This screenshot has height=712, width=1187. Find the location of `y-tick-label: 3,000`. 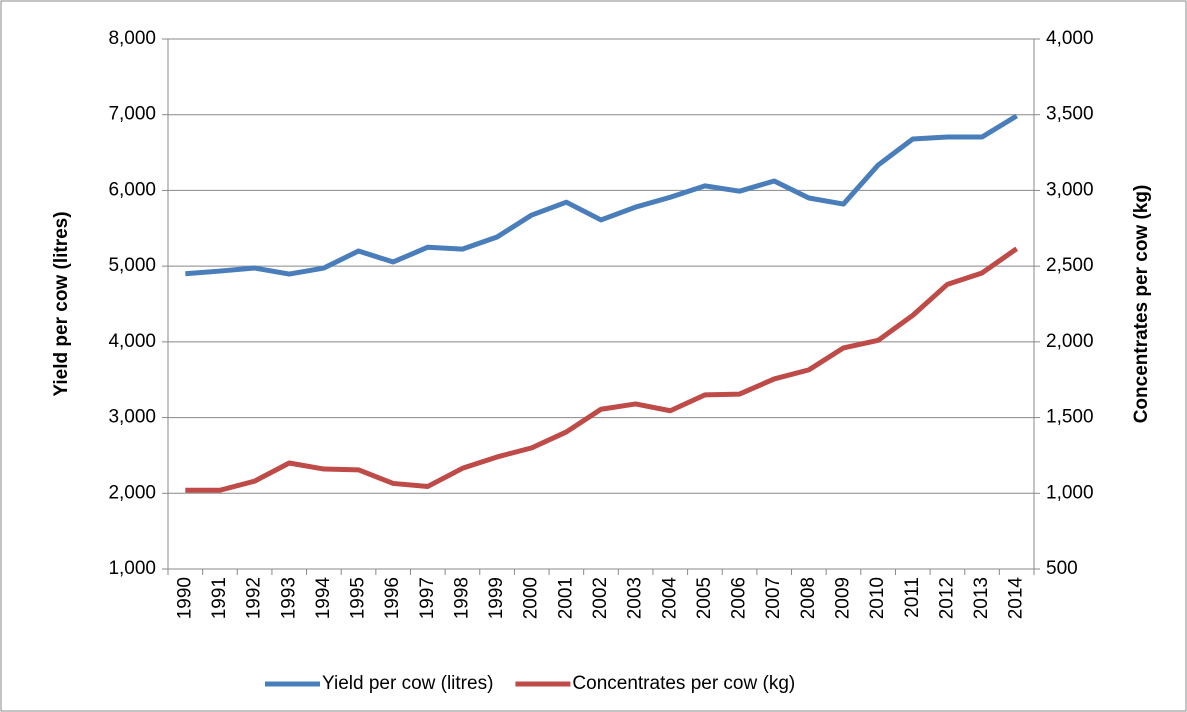

y-tick-label: 3,000 is located at coordinates (132, 417).